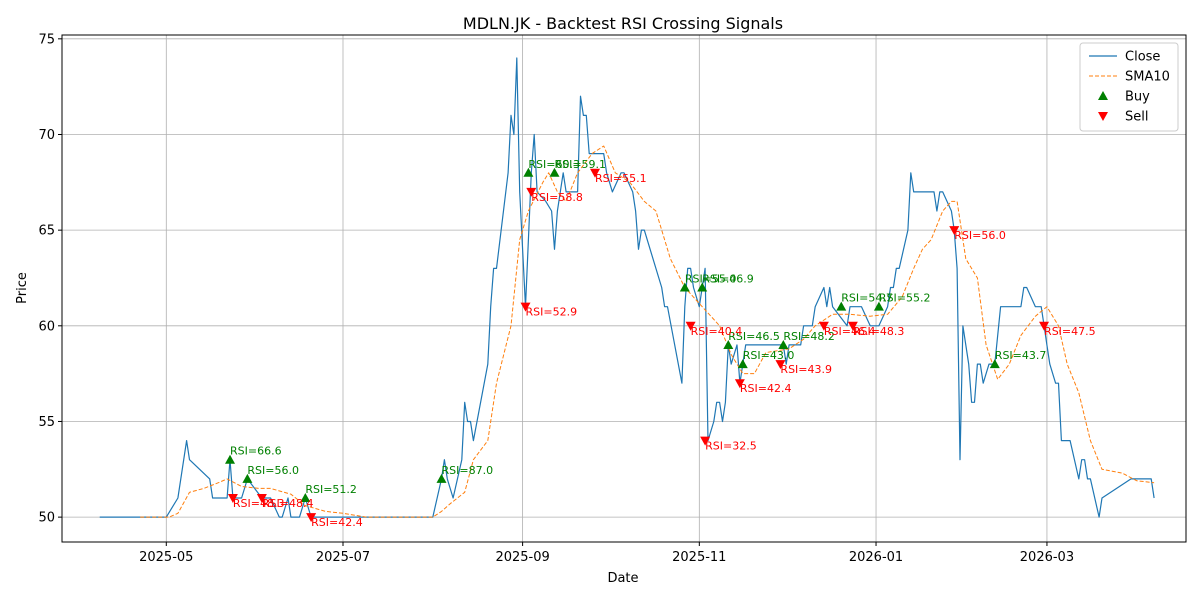 The height and width of the screenshot is (600, 1200). What do you see at coordinates (1147, 77) in the screenshot?
I see `legend-label: SMA10` at bounding box center [1147, 77].